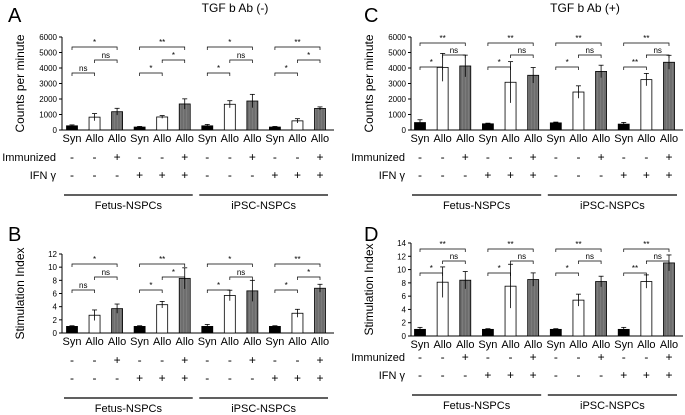  Describe the element at coordinates (612, 206) in the screenshot. I see `group-label: iPSC-NSPCs` at that location.